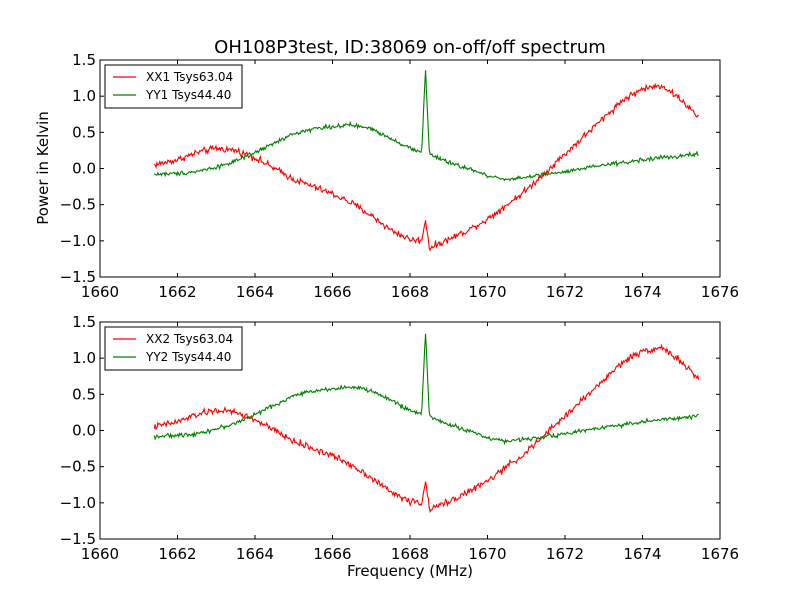 The width and height of the screenshot is (800, 600). I want to click on bottom-x-tick-label: 1668, so click(410, 554).